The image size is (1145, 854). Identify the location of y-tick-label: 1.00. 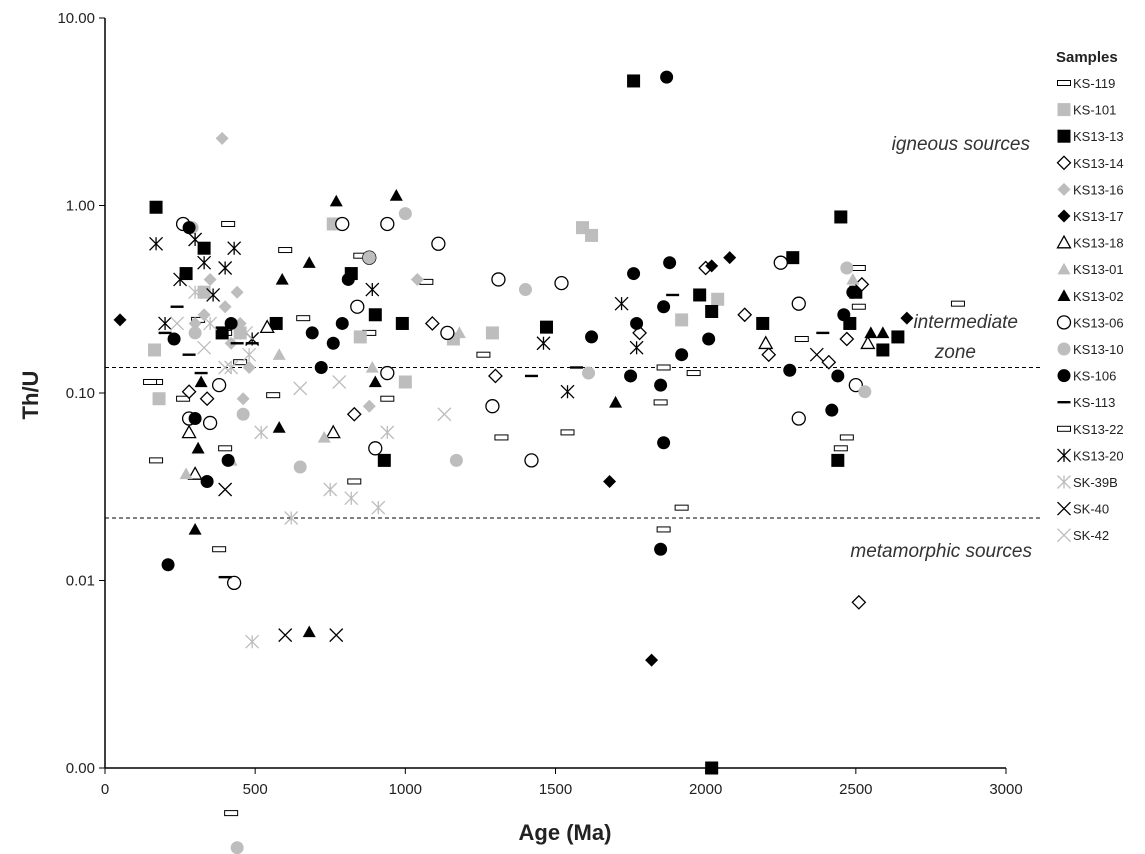
(80, 206).